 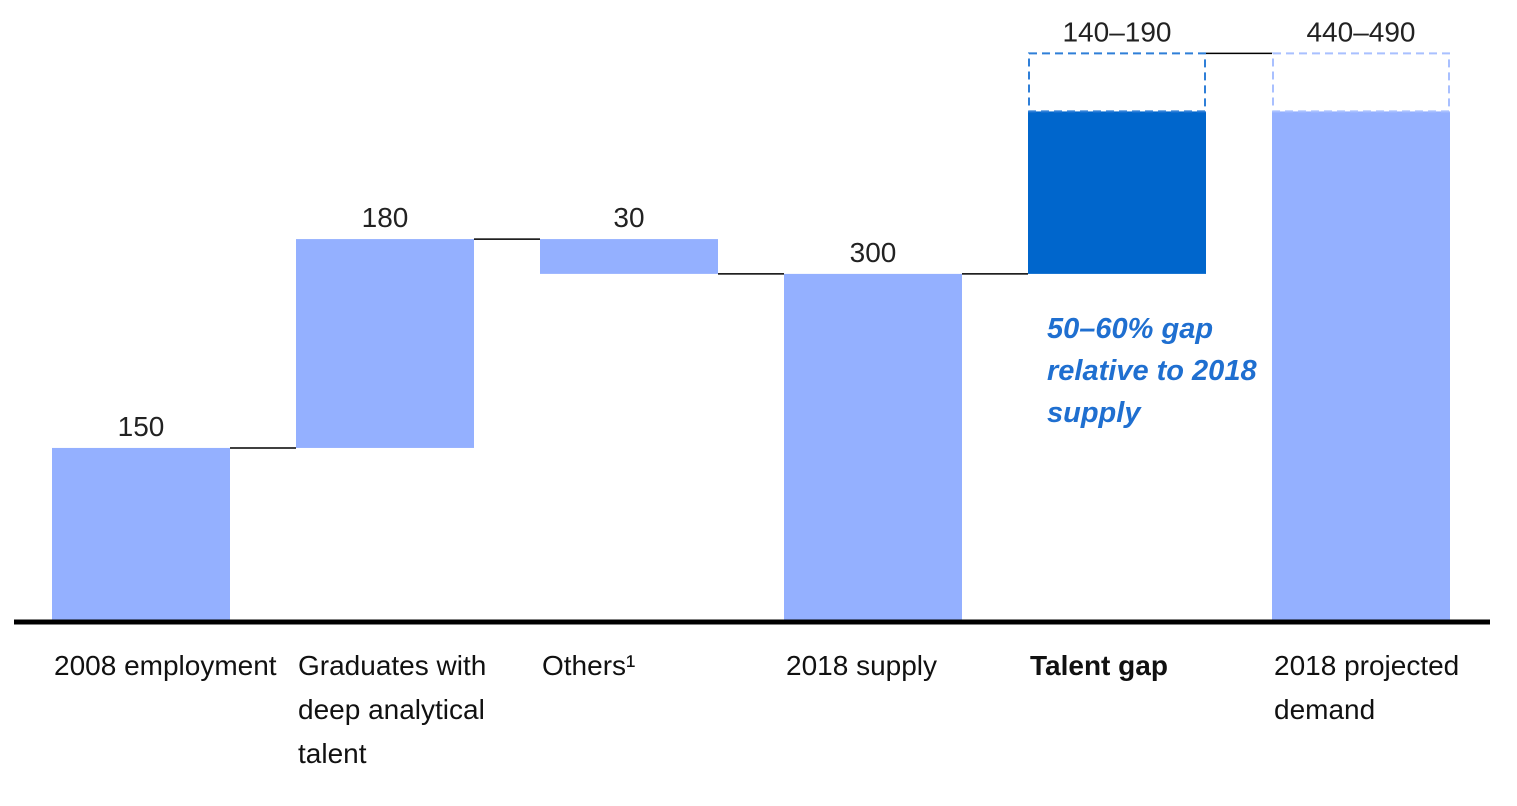 I want to click on category-label: 2008 employment, so click(x=165, y=665).